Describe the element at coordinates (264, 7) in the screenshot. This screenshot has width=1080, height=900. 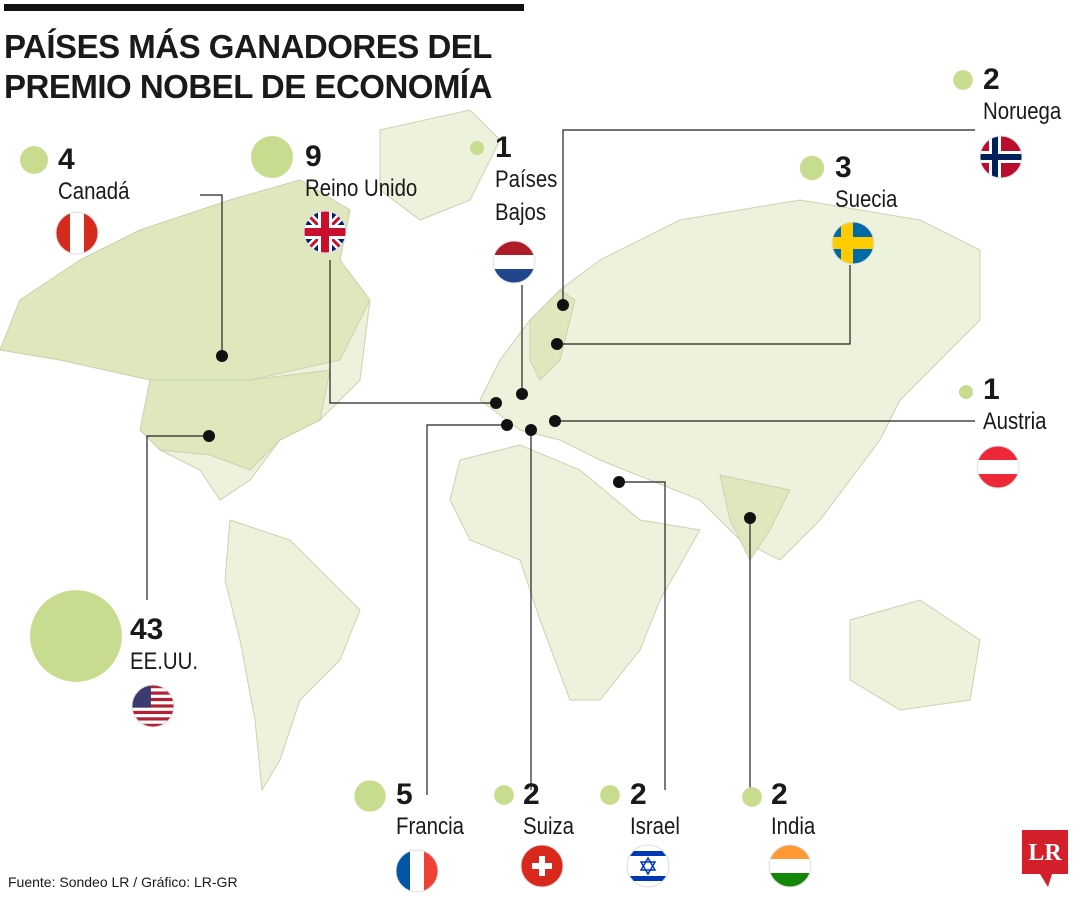
I see `top-rule` at that location.